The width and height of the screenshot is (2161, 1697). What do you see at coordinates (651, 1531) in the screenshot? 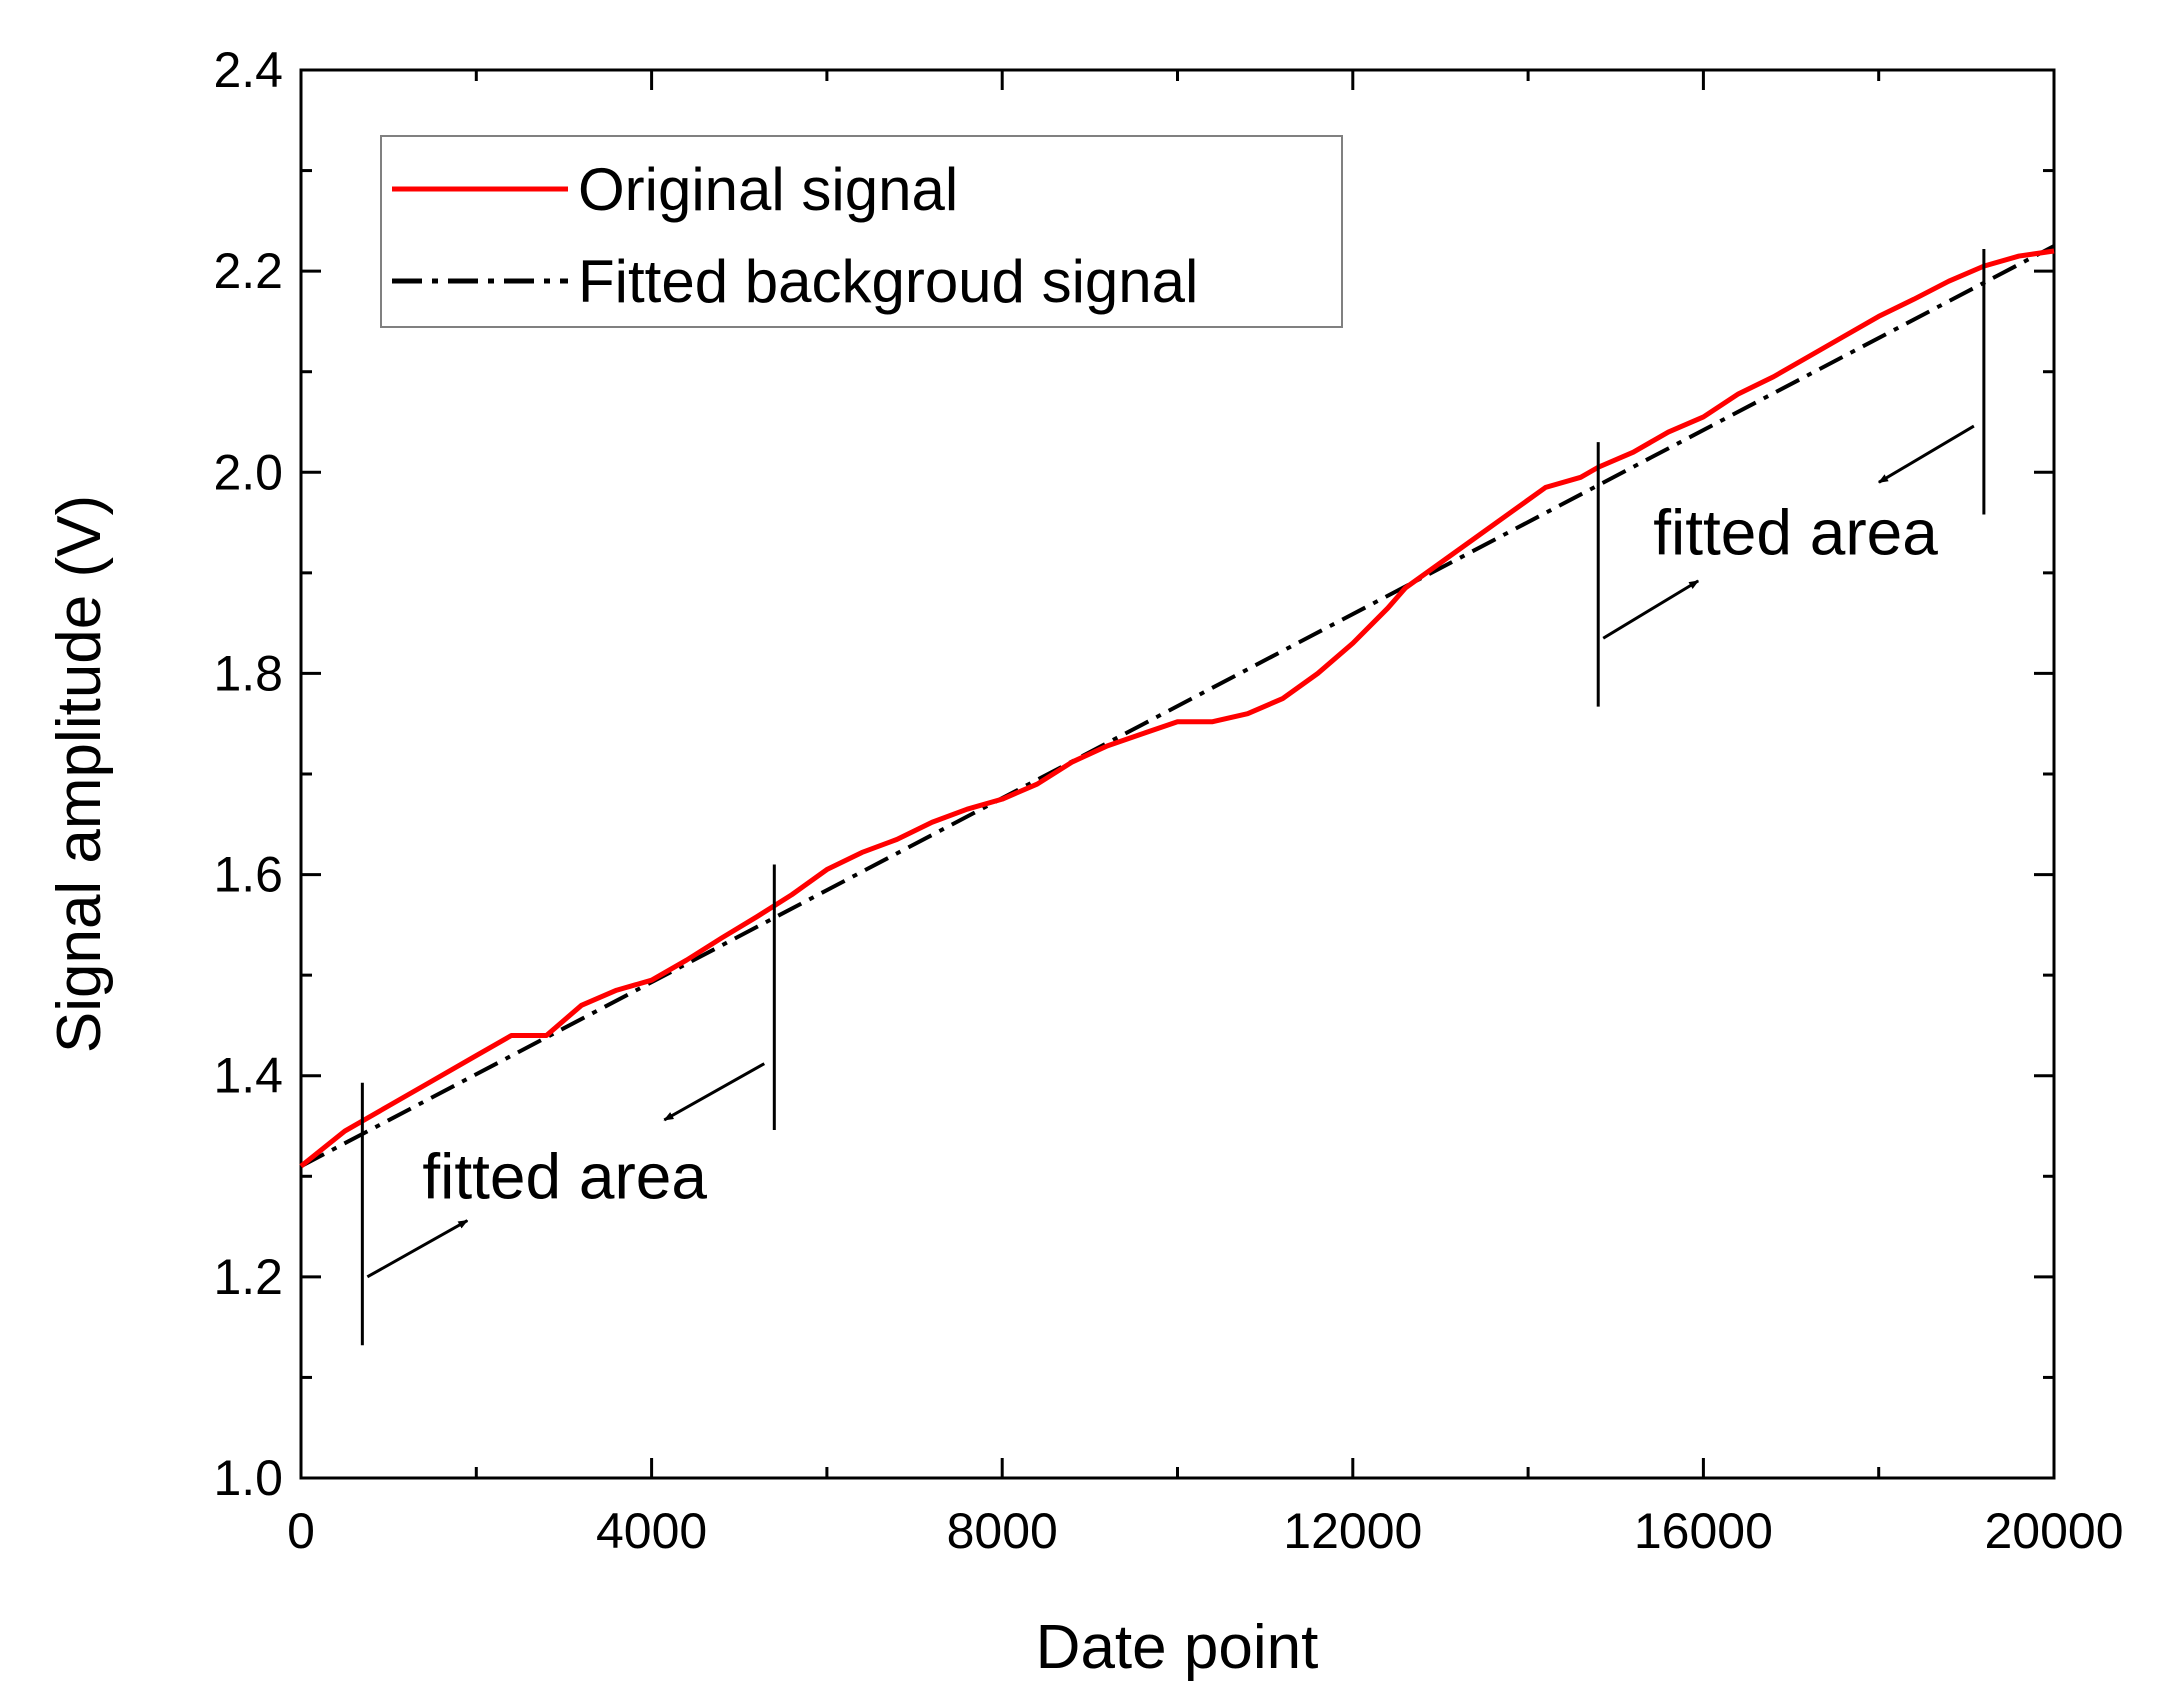
I see `x-tick-label: 4000` at bounding box center [651, 1531].